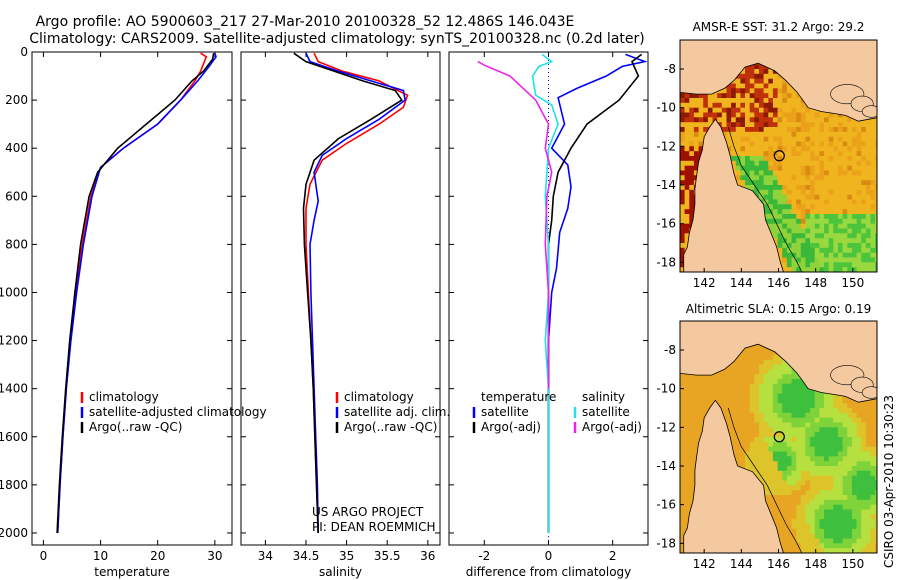  What do you see at coordinates (373, 527) in the screenshot?
I see `credit-line-2: PI: DEAN ROEMMICH` at bounding box center [373, 527].